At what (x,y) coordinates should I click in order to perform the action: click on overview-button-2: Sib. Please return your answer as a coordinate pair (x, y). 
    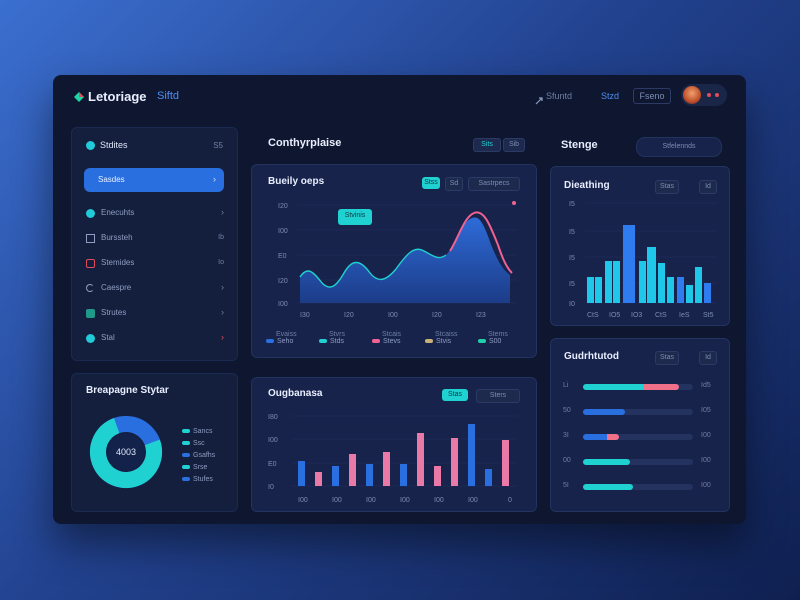
    Looking at the image, I should click on (514, 145).